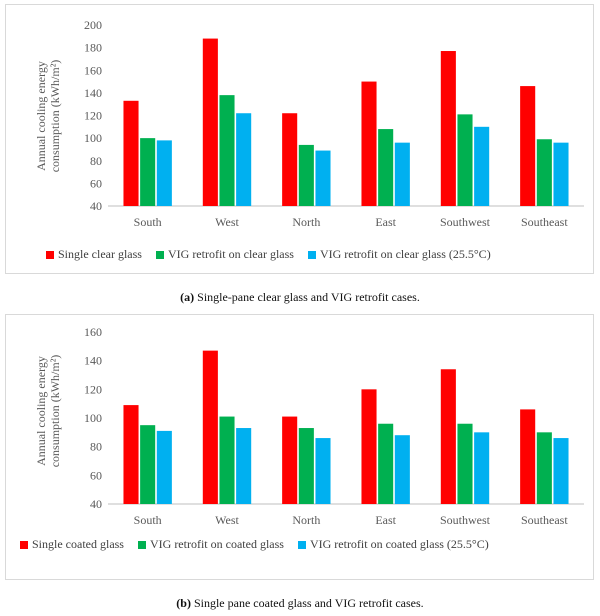  I want to click on legend-item: VIG retrofit on clear glass (25.5°C), so click(399, 254).